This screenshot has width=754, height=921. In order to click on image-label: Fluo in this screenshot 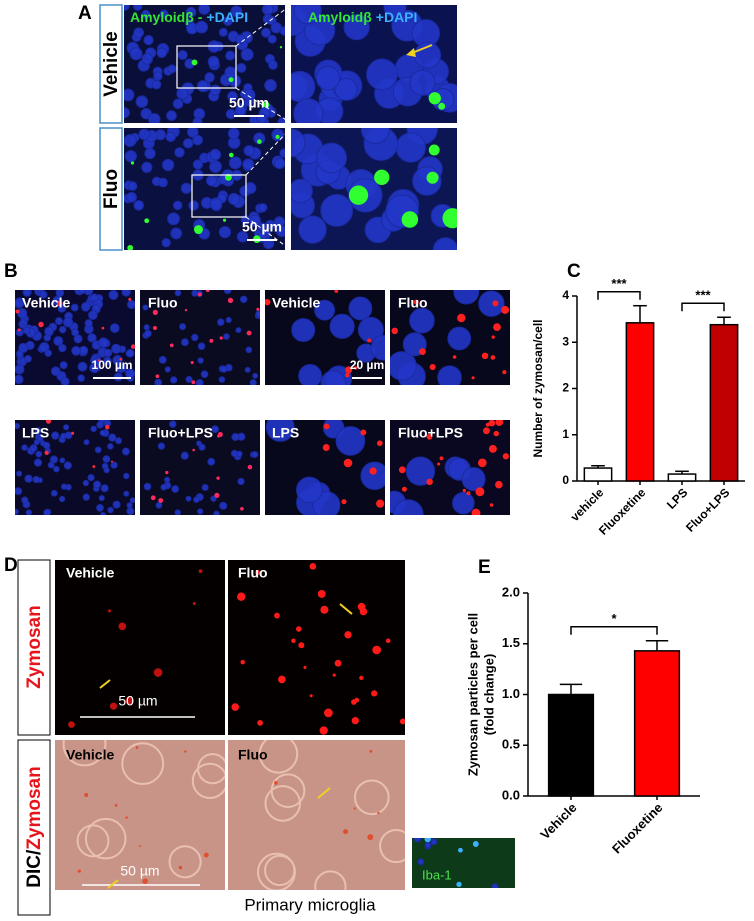, I will do `click(163, 303)`.